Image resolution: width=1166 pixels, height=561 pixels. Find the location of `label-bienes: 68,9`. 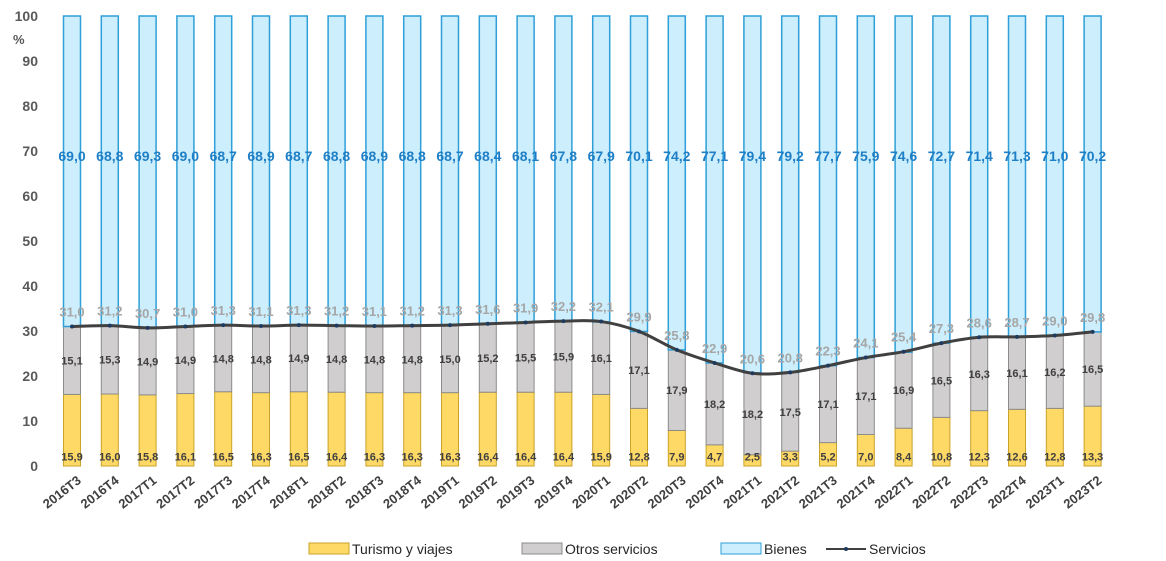

label-bienes: 68,9 is located at coordinates (260, 156).